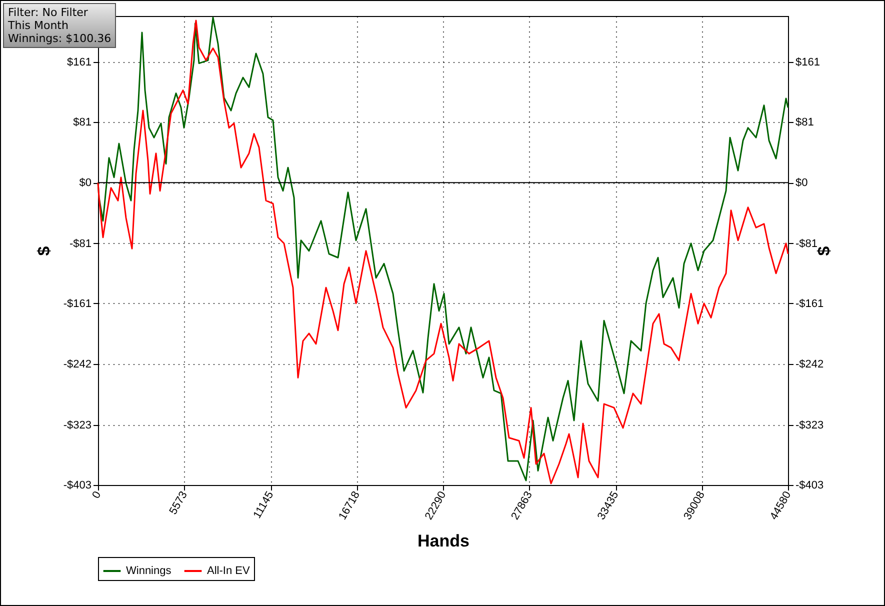 This screenshot has width=885, height=606. What do you see at coordinates (48, 12) in the screenshot?
I see `text: Filter: No Filter` at bounding box center [48, 12].